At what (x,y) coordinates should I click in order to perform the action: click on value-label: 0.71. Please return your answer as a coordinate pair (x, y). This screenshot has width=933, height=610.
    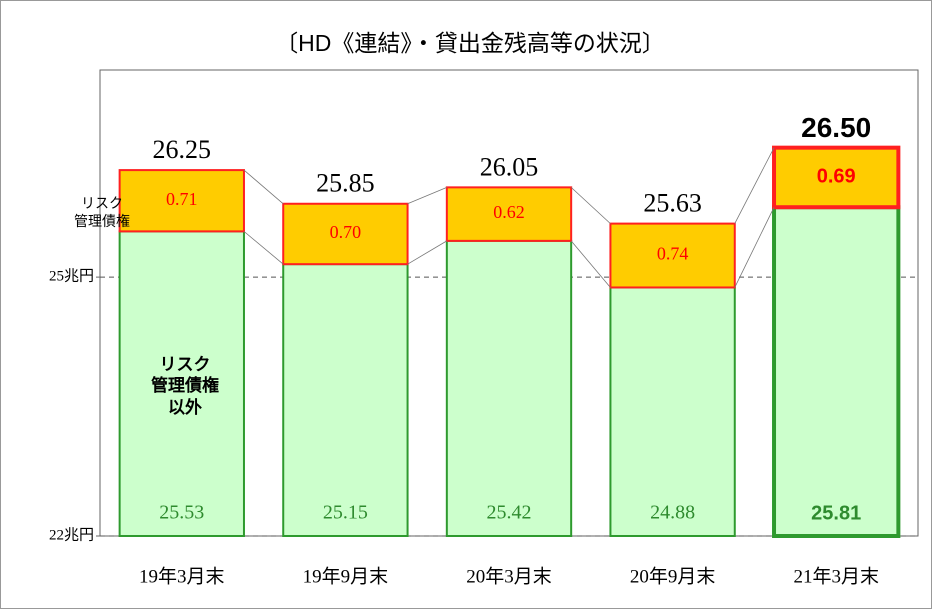
    Looking at the image, I should click on (182, 199).